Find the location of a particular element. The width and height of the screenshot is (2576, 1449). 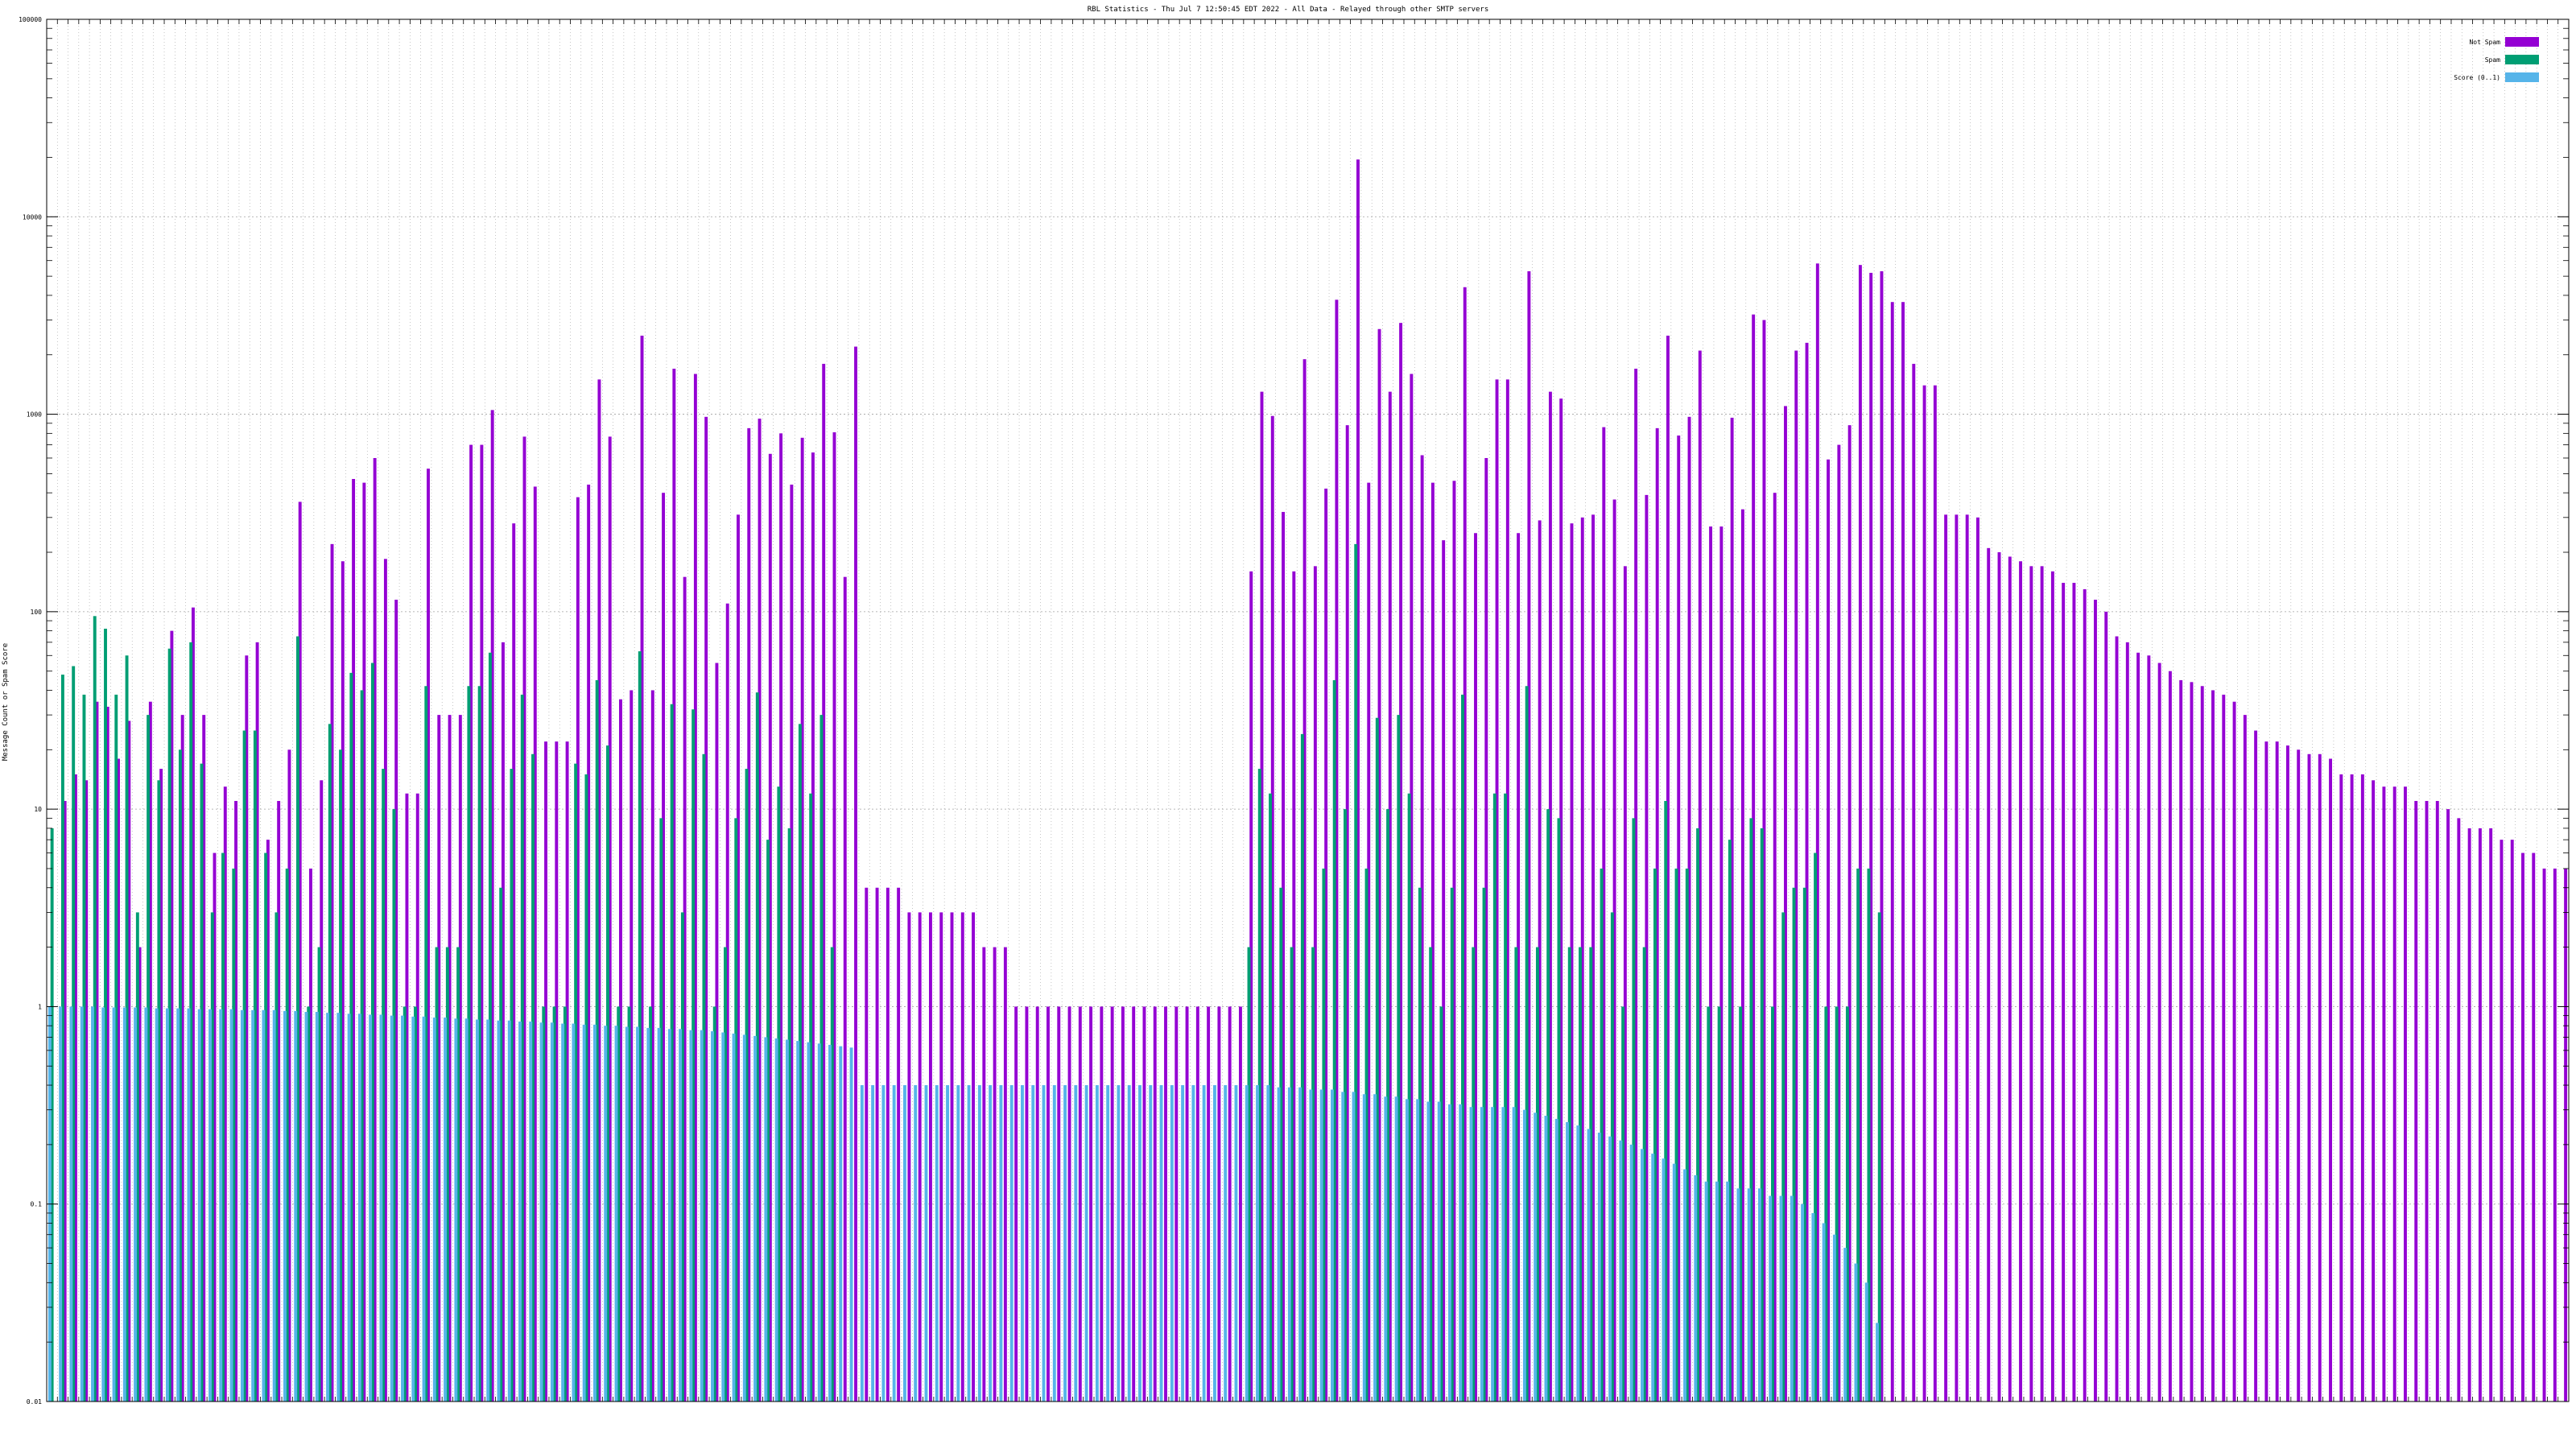

chart-legend: Not Spam Spam Score (0..1) is located at coordinates (2496, 59).